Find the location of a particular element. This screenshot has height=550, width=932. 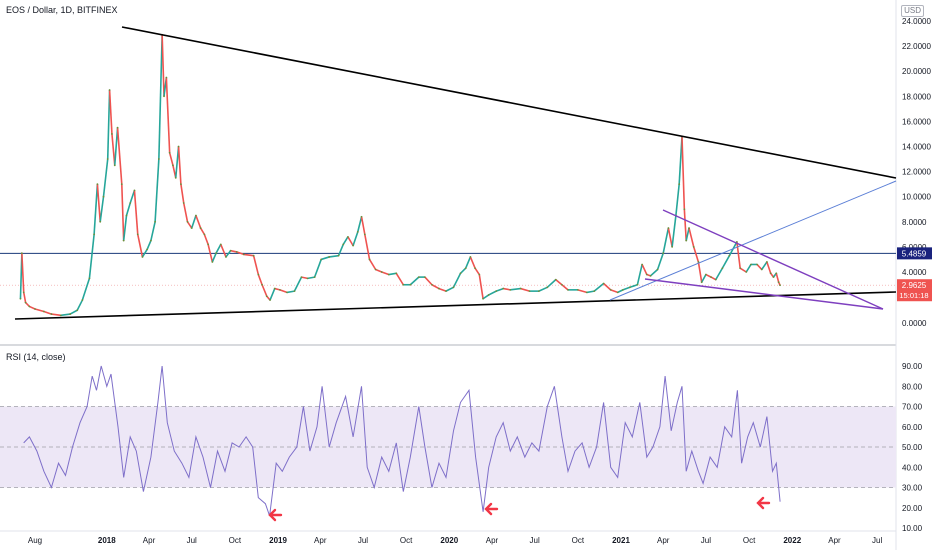

last-price-label: 2.9625 is located at coordinates (914, 285).